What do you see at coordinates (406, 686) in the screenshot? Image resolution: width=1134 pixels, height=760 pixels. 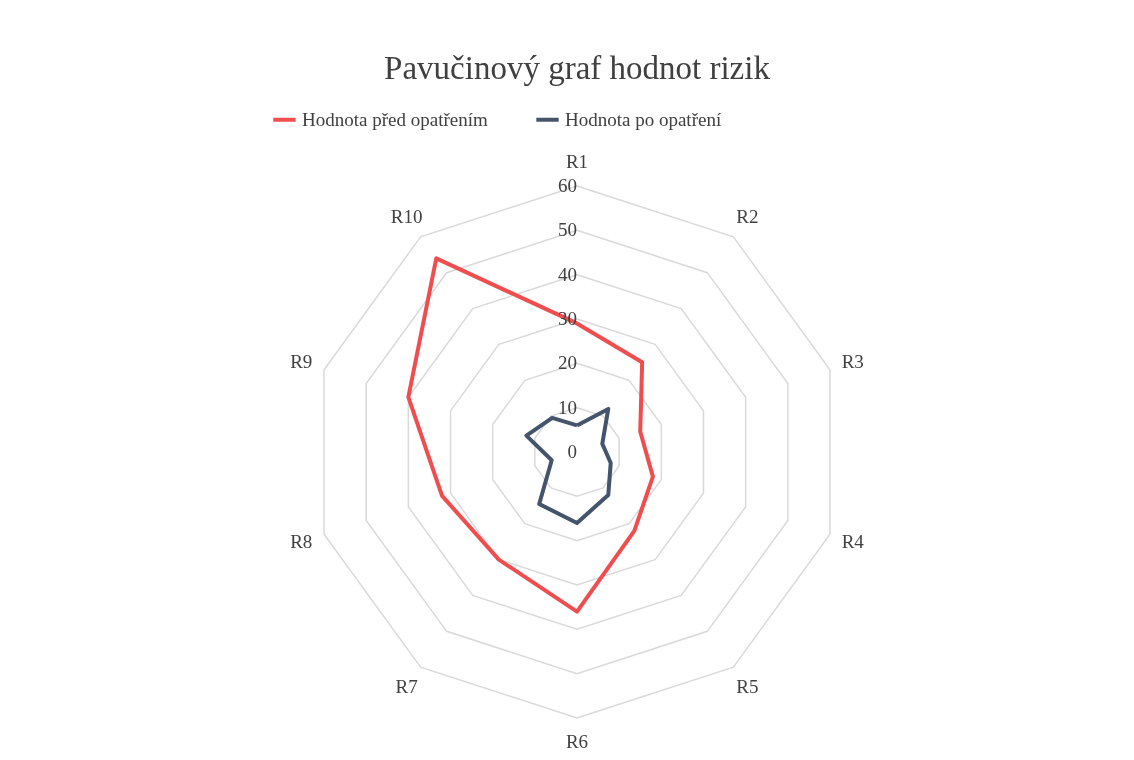 I see `spoke-label: R7` at bounding box center [406, 686].